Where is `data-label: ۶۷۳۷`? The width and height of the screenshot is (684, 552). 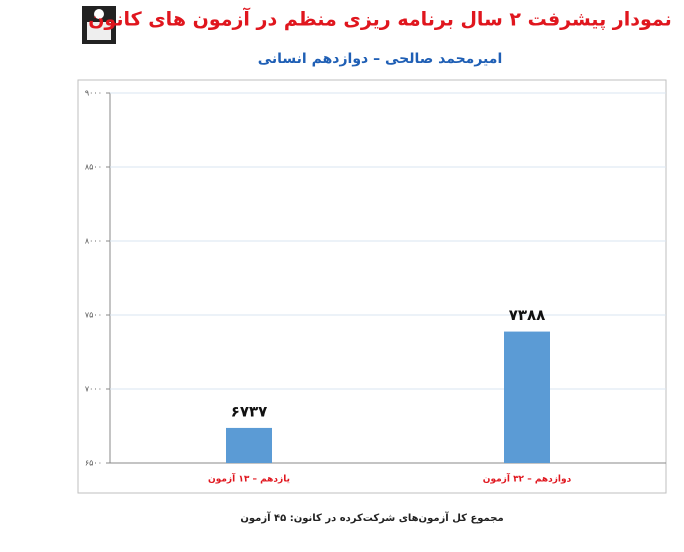
data-label: ۶۷۳۷ is located at coordinates (249, 411).